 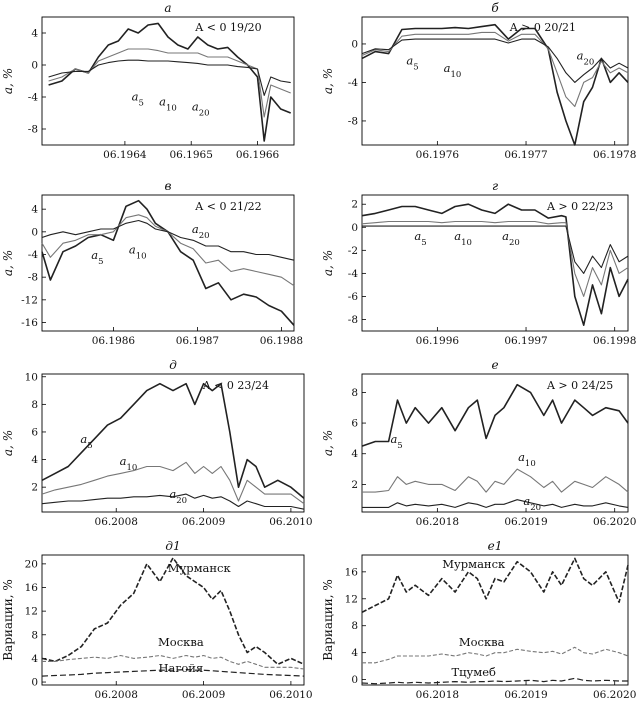 What do you see at coordinates (197, 341) in the screenshot?
I see `x-tick-label: 06.1987` at bounding box center [197, 341].